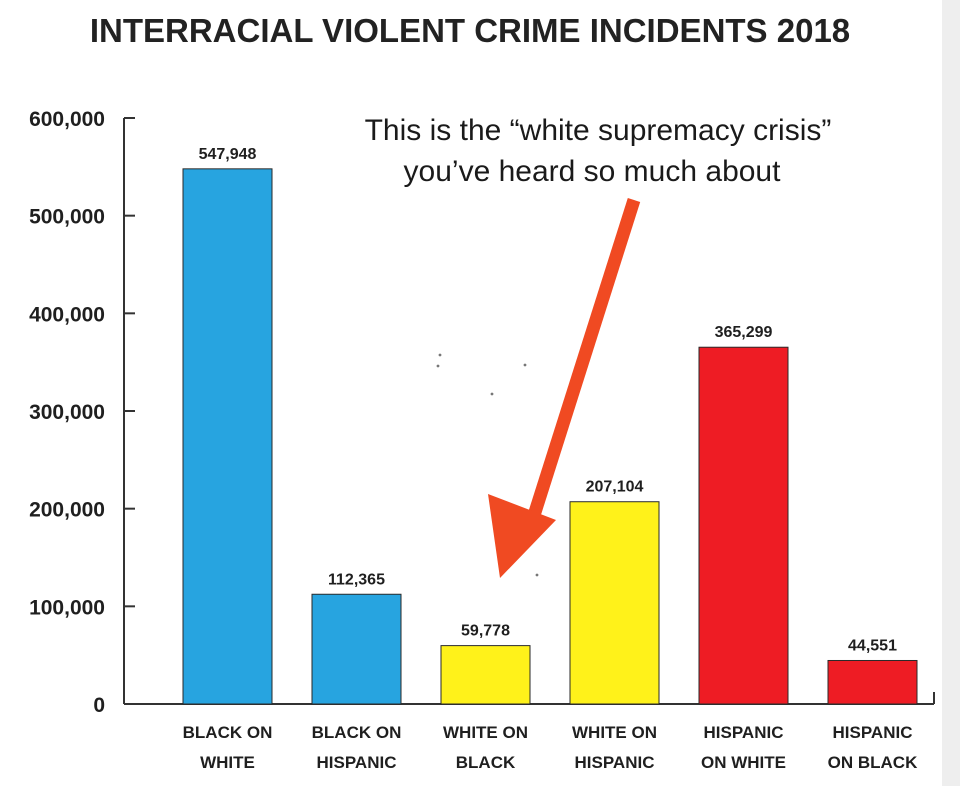 The image size is (960, 786). Describe the element at coordinates (951, 393) in the screenshot. I see `page-edge` at that location.